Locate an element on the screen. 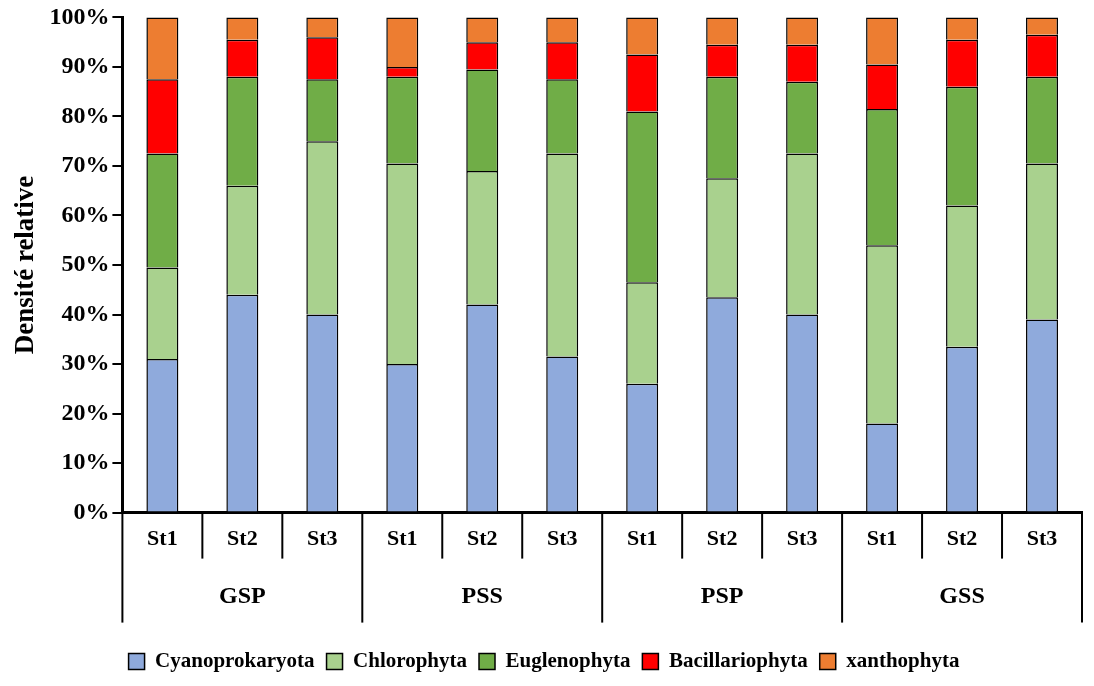 The image size is (1094, 686). y-tick-label: 100% is located at coordinates (79, 15).